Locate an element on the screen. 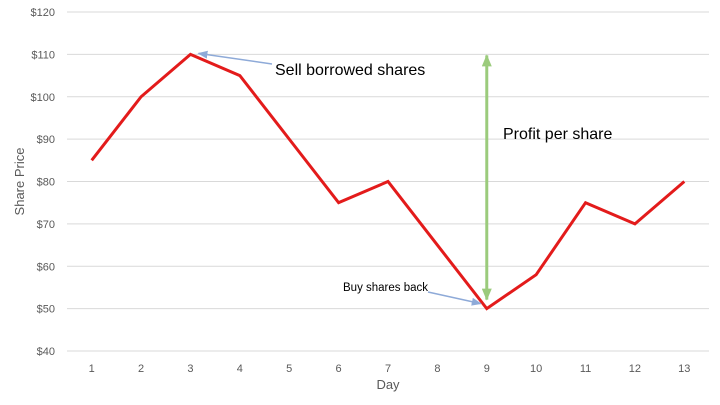 The width and height of the screenshot is (720, 405). sell-annotation-label: Sell borrowed shares is located at coordinates (350, 70).